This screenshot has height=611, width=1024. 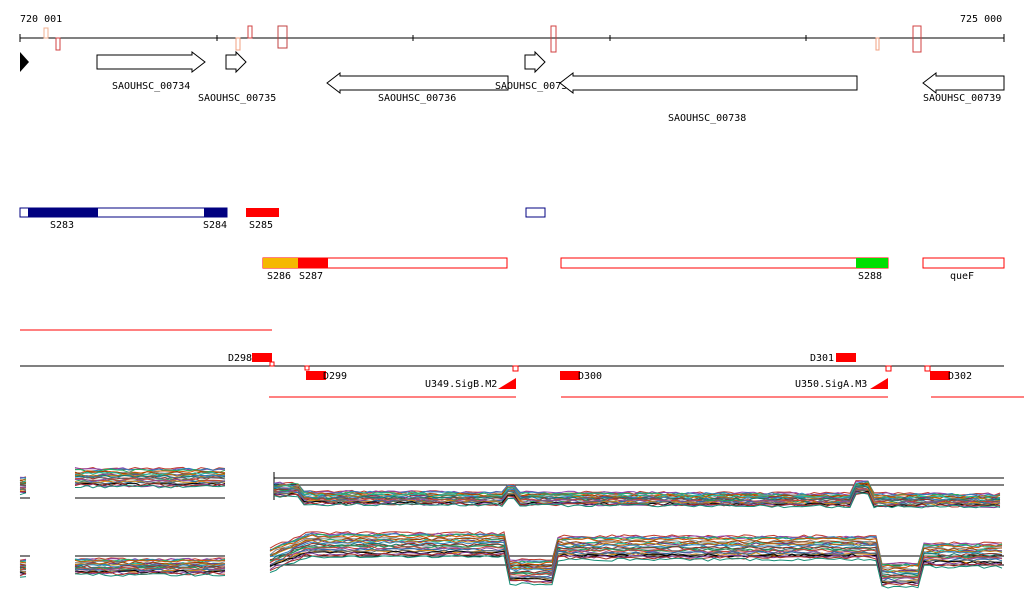 What do you see at coordinates (262, 212) in the screenshot?
I see `segment-S285` at bounding box center [262, 212].